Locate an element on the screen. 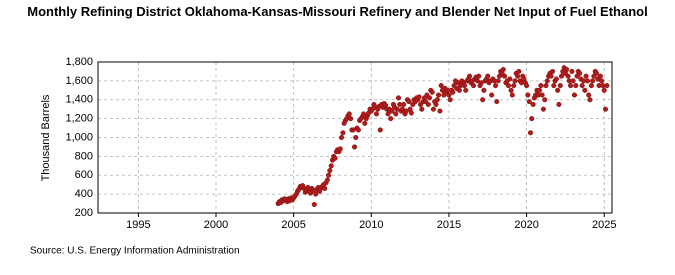 Image resolution: width=675 pixels, height=275 pixels. y-tick-label: 1,400 is located at coordinates (79, 100).